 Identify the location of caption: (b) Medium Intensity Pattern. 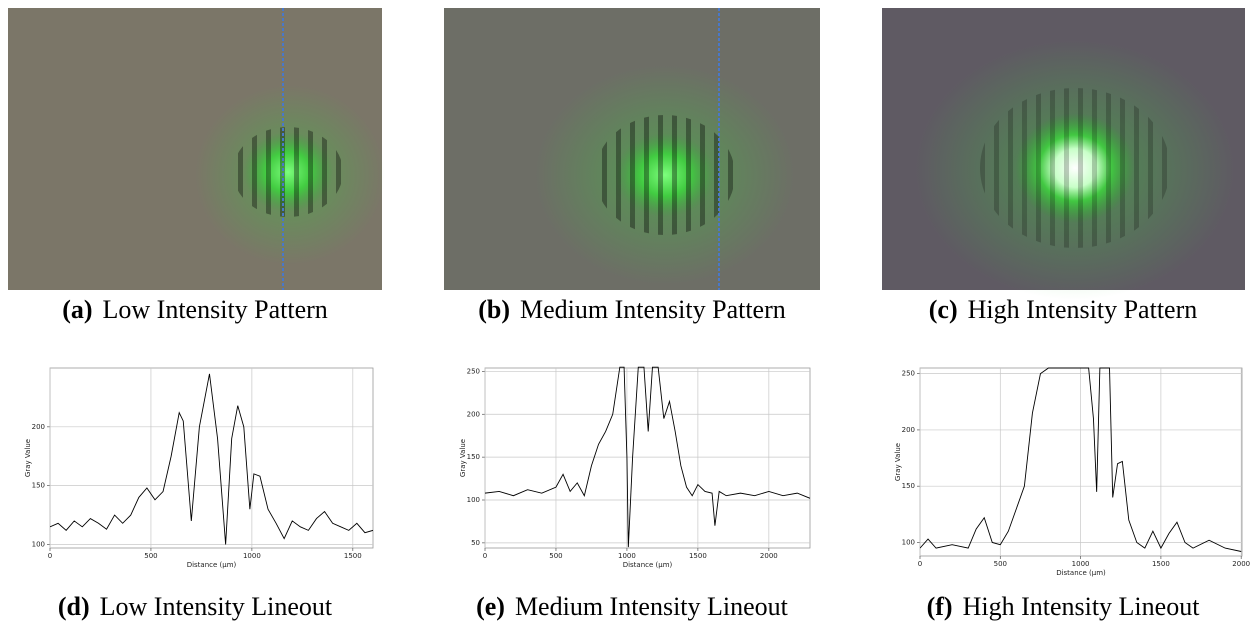
(632, 309).